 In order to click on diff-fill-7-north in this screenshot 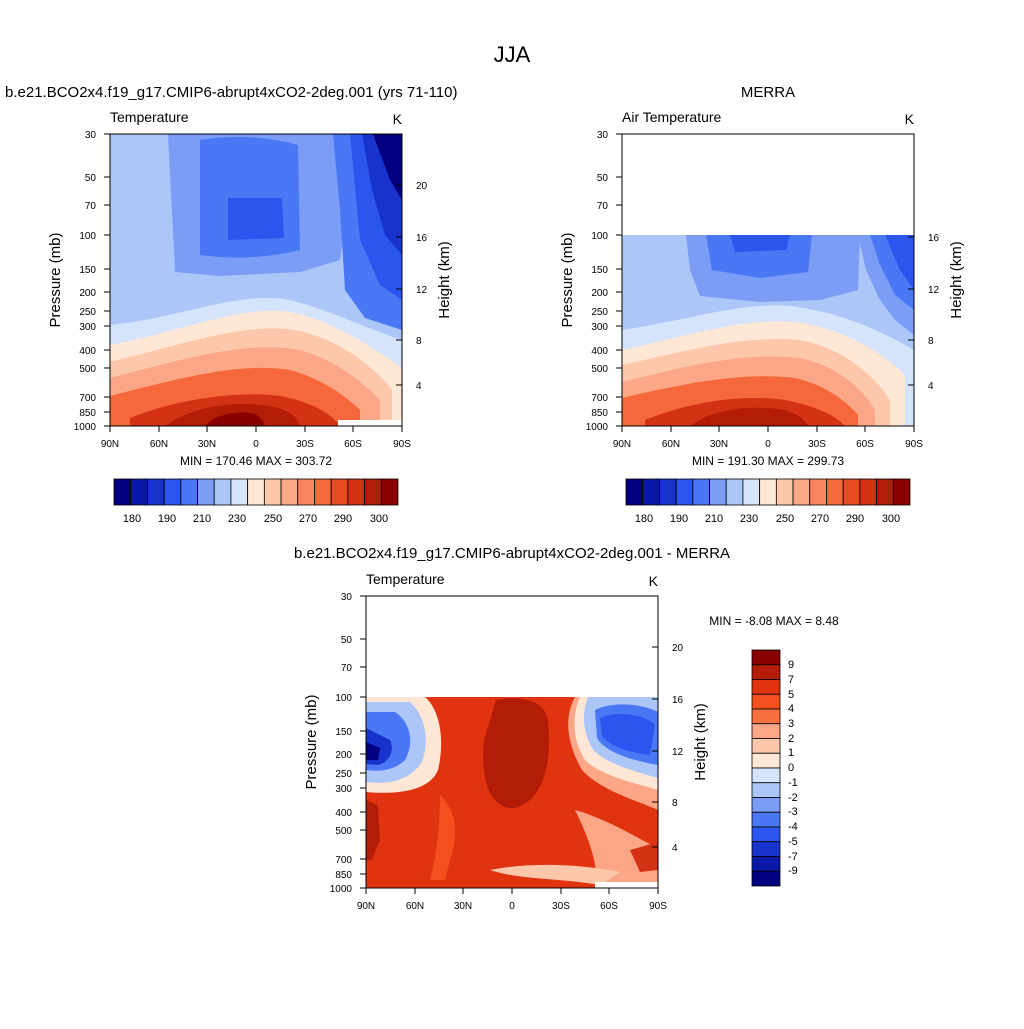, I will do `click(373, 830)`.